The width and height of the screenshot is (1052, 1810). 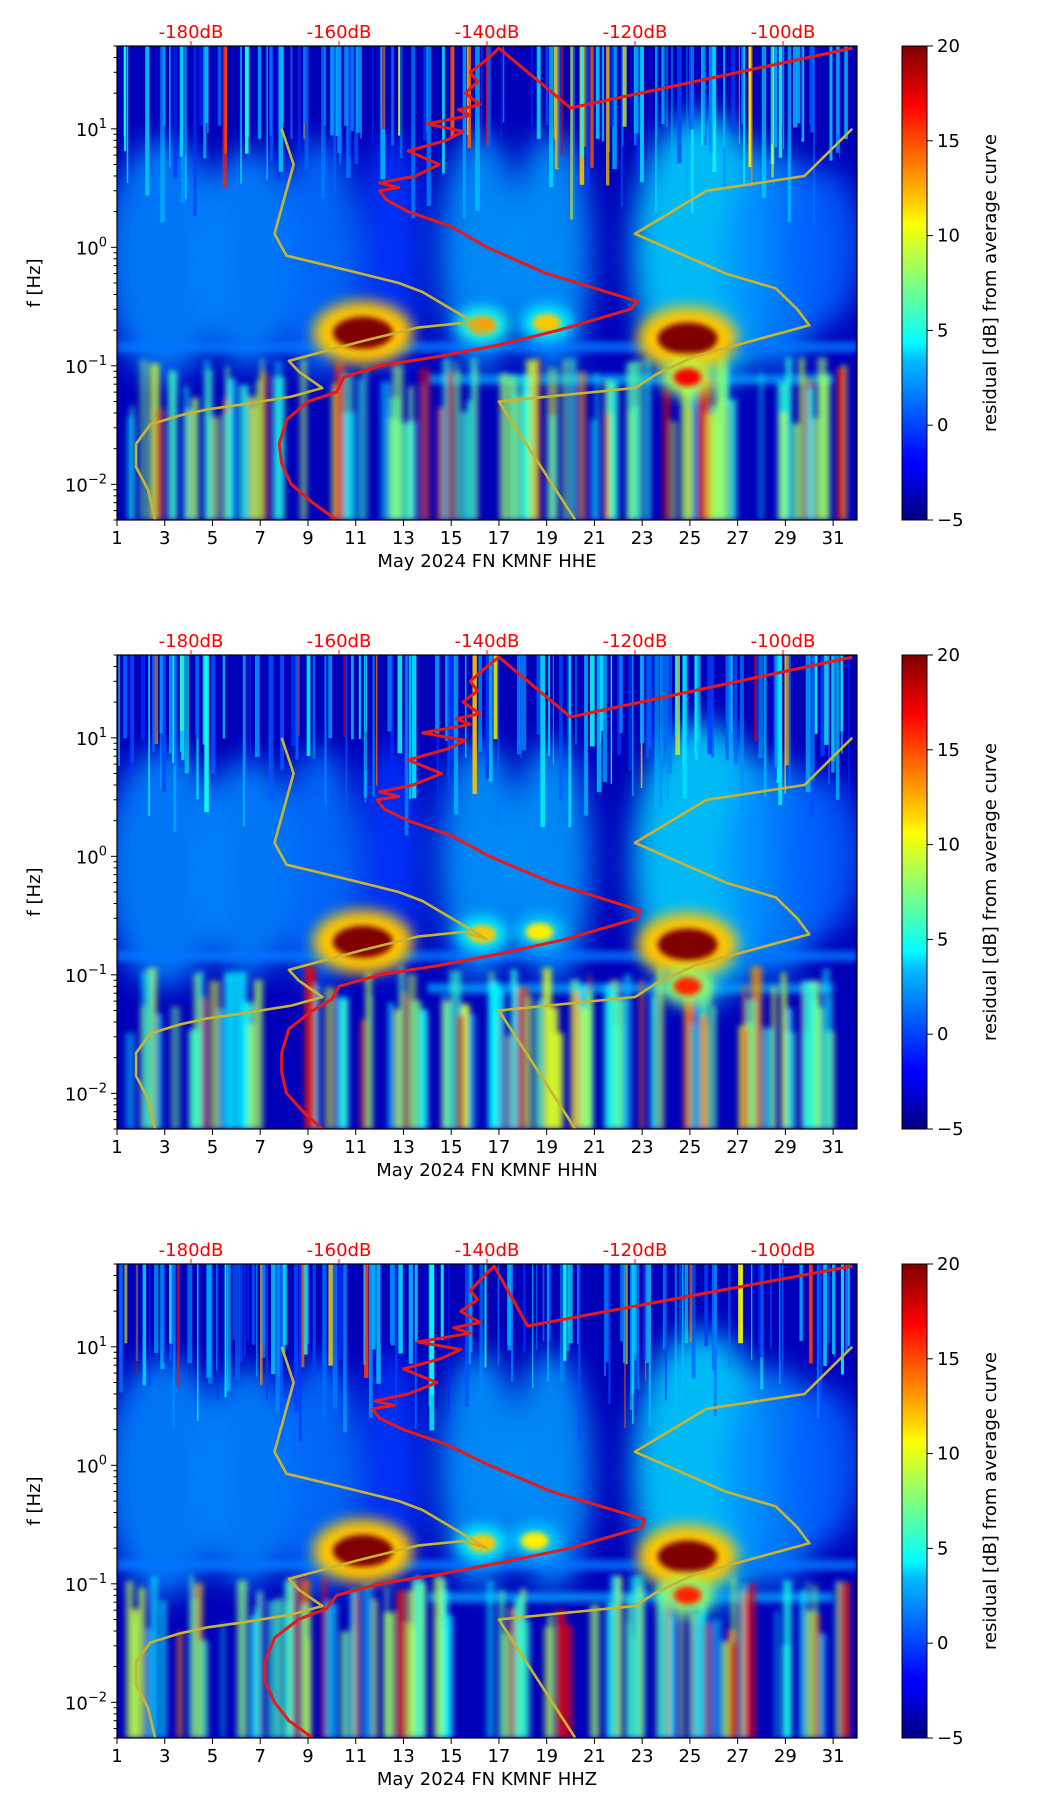 I want to click on x-axis-label: May 2024 FN KMNF HHZ, so click(x=487, y=1779).